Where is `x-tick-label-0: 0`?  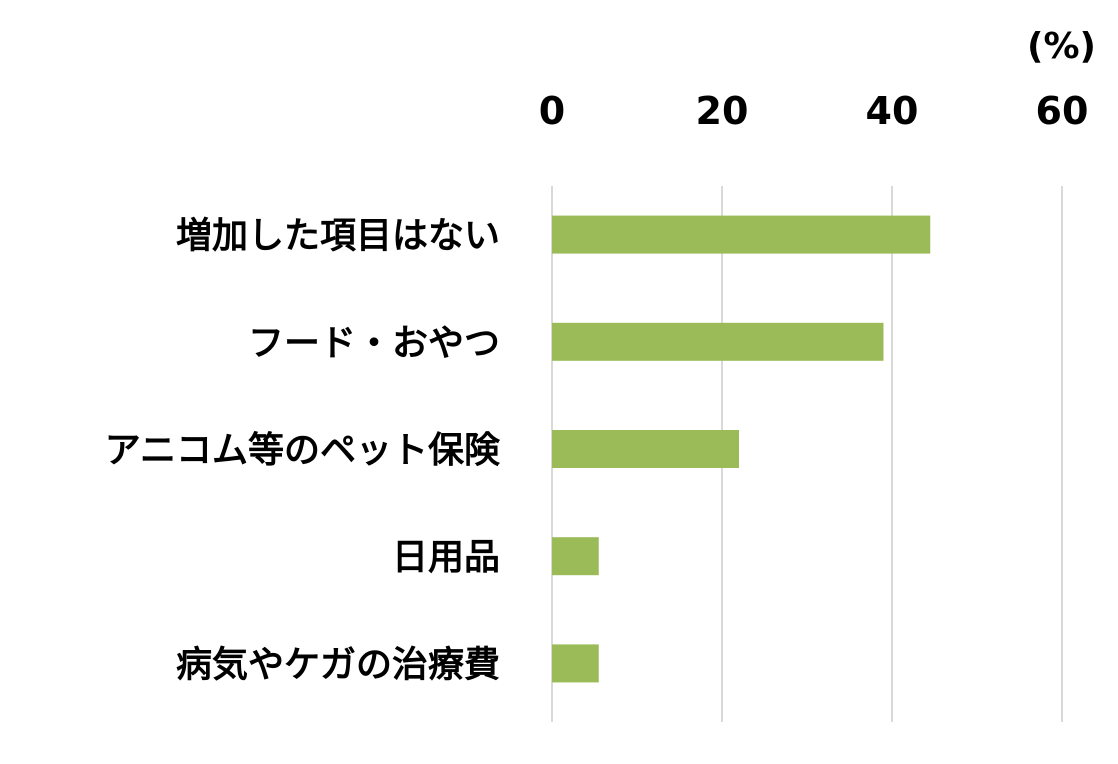 x-tick-label-0: 0 is located at coordinates (552, 111).